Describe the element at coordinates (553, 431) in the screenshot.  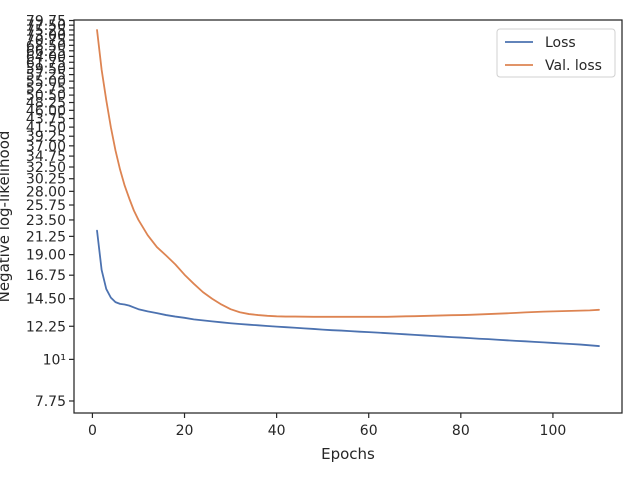
I see `x-tick-label: 100` at that location.